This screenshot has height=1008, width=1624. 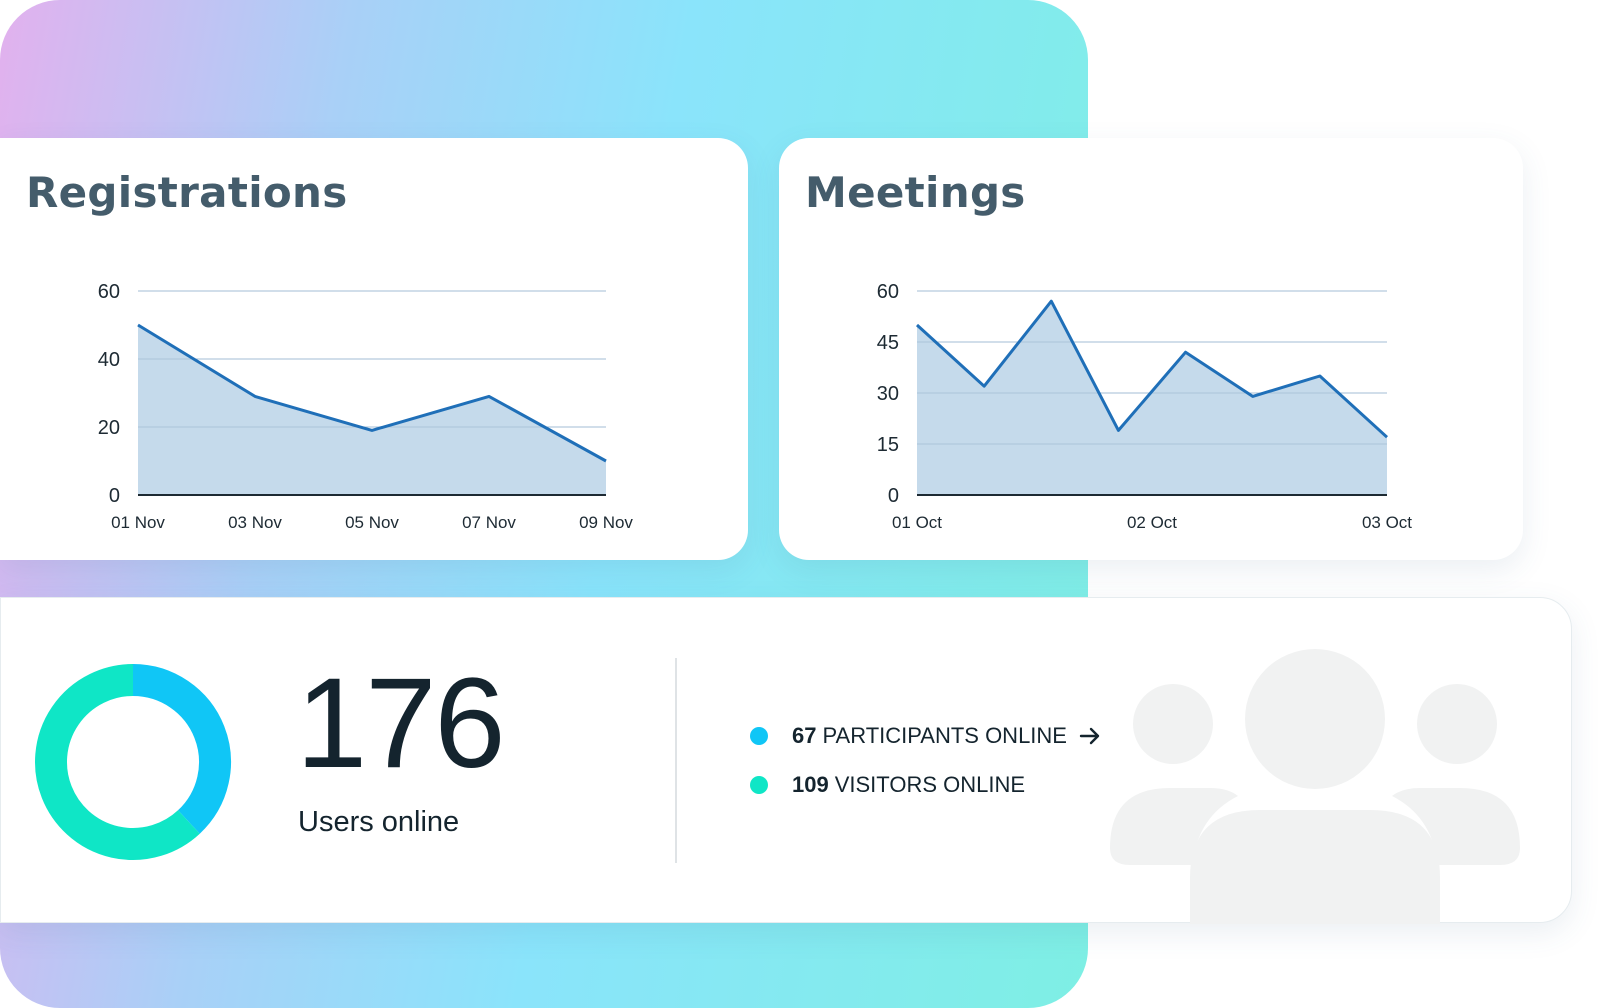 What do you see at coordinates (930, 784) in the screenshot?
I see `visitors-label: VISITORS ONLINE` at bounding box center [930, 784].